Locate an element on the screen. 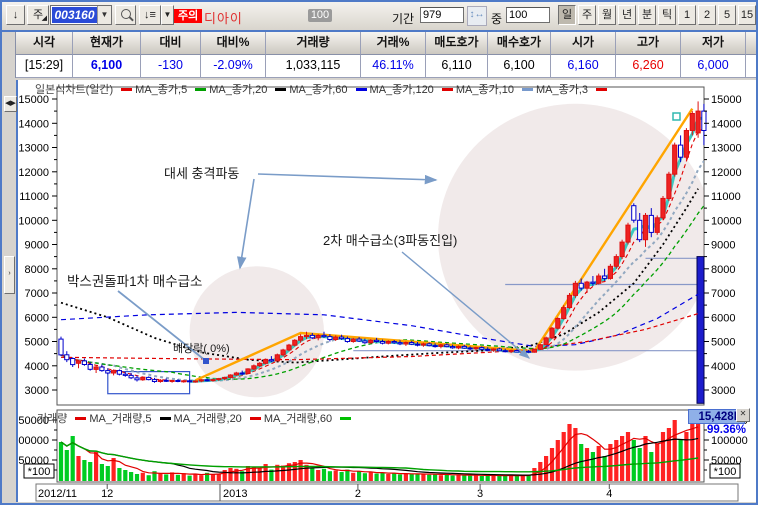  svg-text: 4 is located at coordinates (609, 494).